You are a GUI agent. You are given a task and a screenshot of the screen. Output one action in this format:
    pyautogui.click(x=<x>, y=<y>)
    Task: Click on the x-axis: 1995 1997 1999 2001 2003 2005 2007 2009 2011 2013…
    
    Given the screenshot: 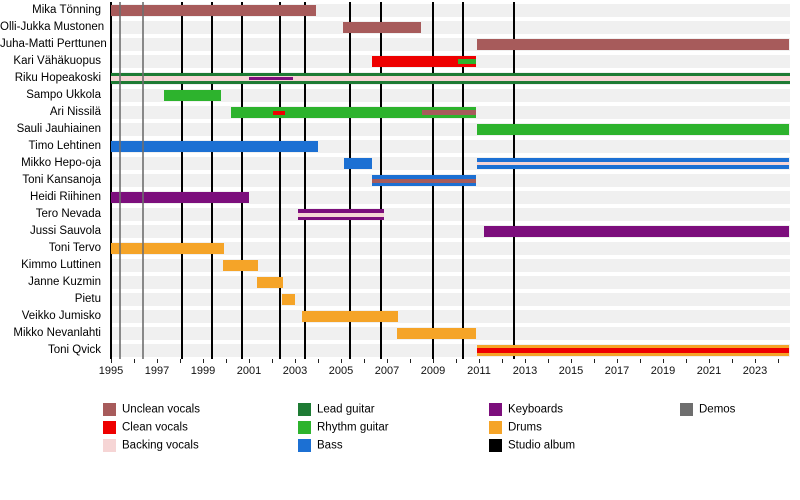 What is the action you would take?
    pyautogui.click(x=449, y=371)
    